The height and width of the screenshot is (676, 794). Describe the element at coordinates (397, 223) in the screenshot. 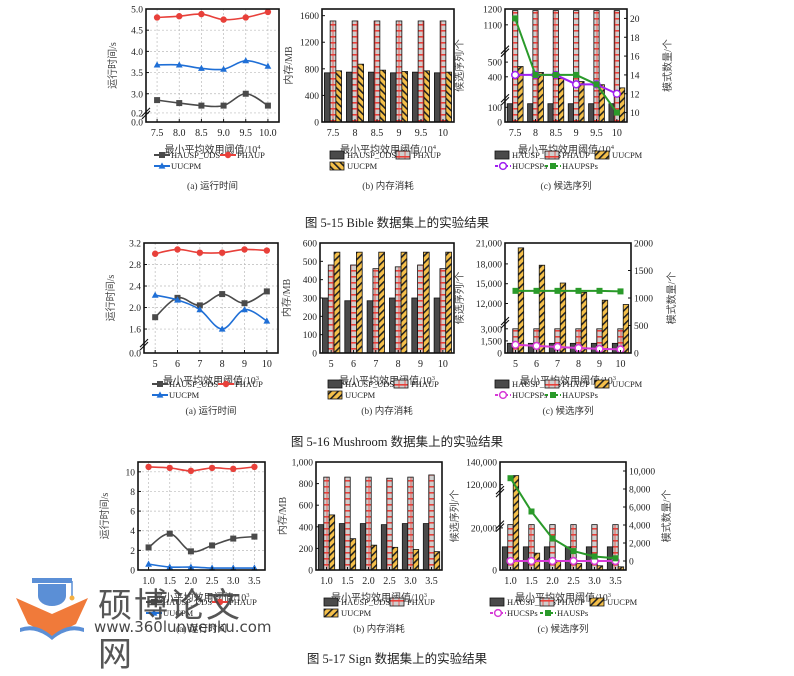

I see `figure-caption-bible: 图 5-15 Bible 数据集上的实验结果` at that location.